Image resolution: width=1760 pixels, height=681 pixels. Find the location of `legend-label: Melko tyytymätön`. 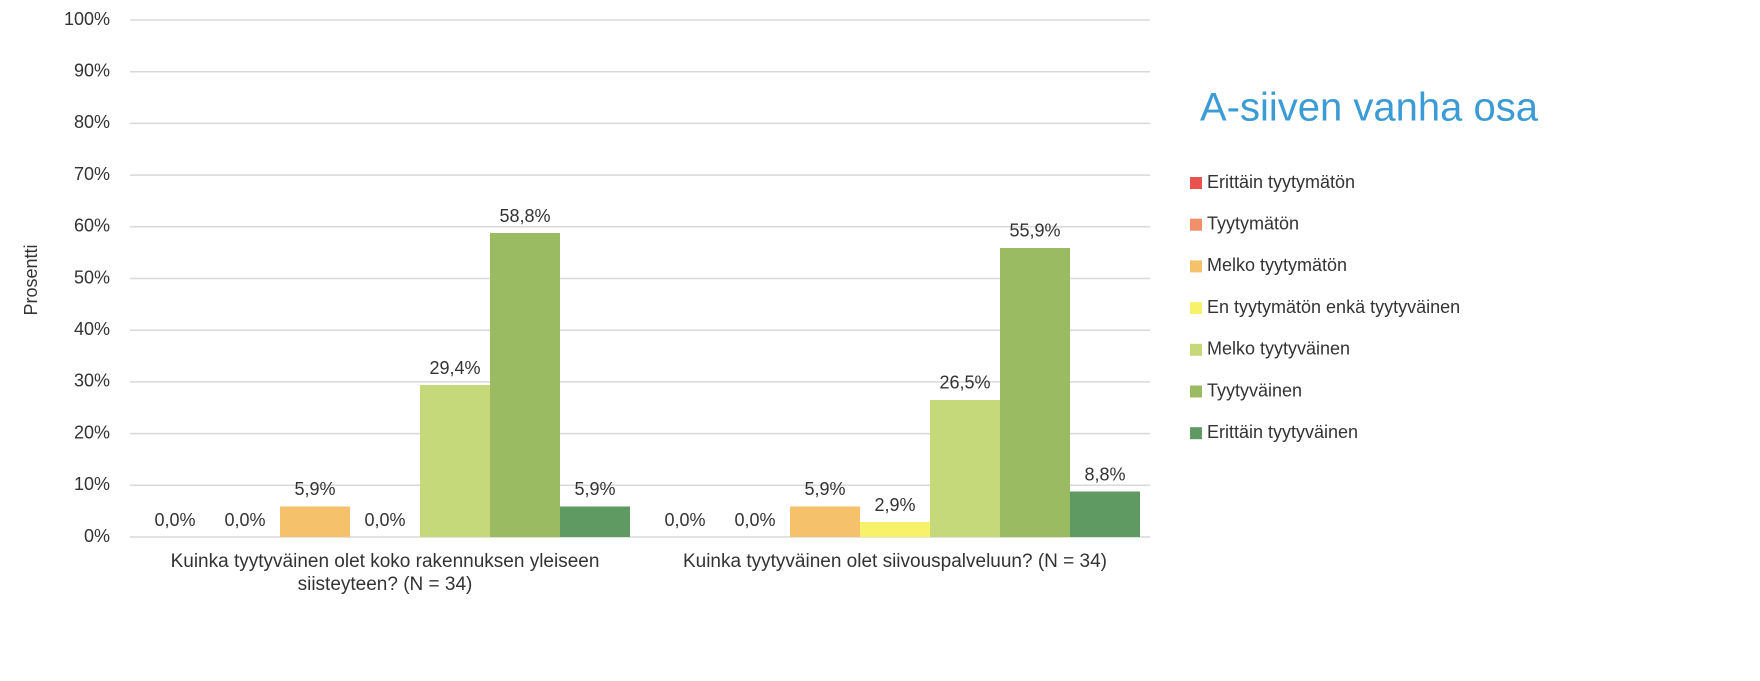

legend-label: Melko tyytymätön is located at coordinates (1277, 265).